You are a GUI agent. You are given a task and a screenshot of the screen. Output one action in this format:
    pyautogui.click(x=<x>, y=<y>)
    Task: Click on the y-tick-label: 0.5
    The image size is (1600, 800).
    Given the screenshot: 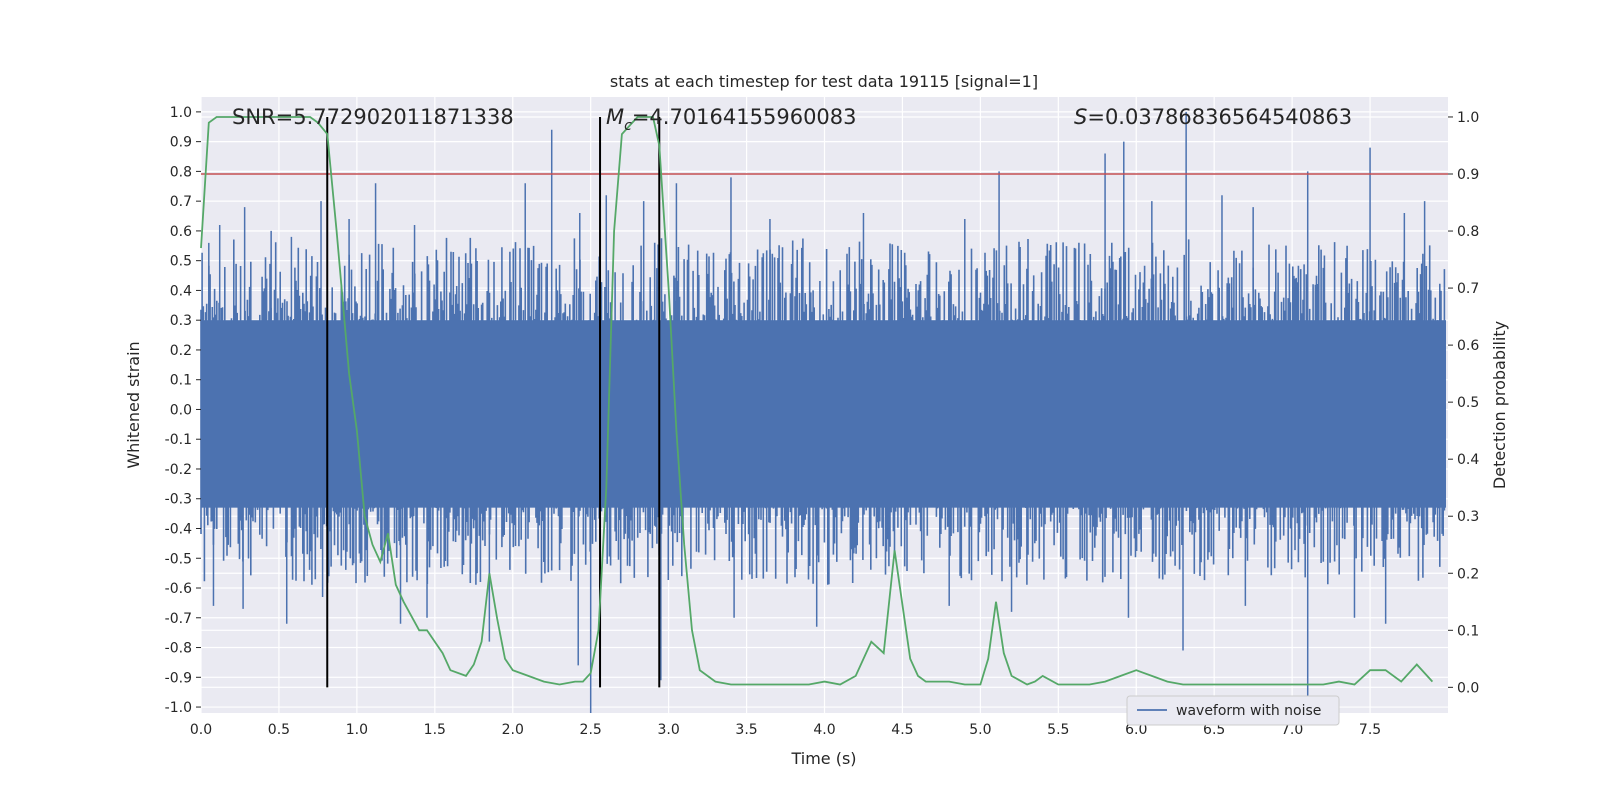 What is the action you would take?
    pyautogui.click(x=181, y=262)
    